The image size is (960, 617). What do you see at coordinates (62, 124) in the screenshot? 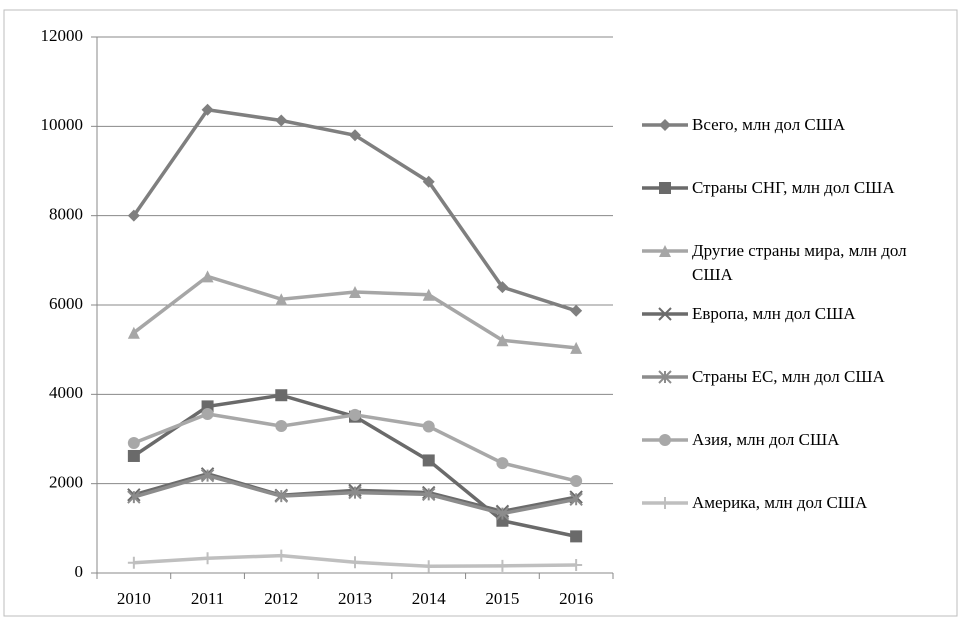
I see `y-tick-label: 10000` at bounding box center [62, 124].